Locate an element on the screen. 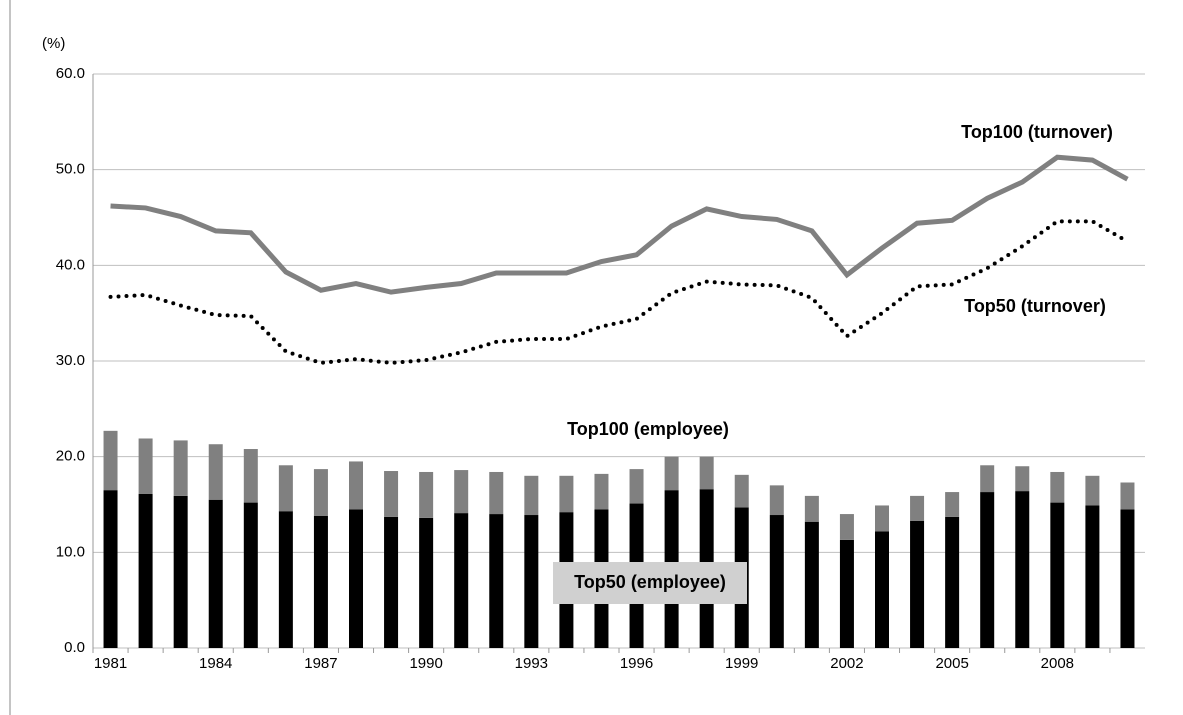 Image resolution: width=1183 pixels, height=715 pixels. y-axis-label: (%) is located at coordinates (53, 43).